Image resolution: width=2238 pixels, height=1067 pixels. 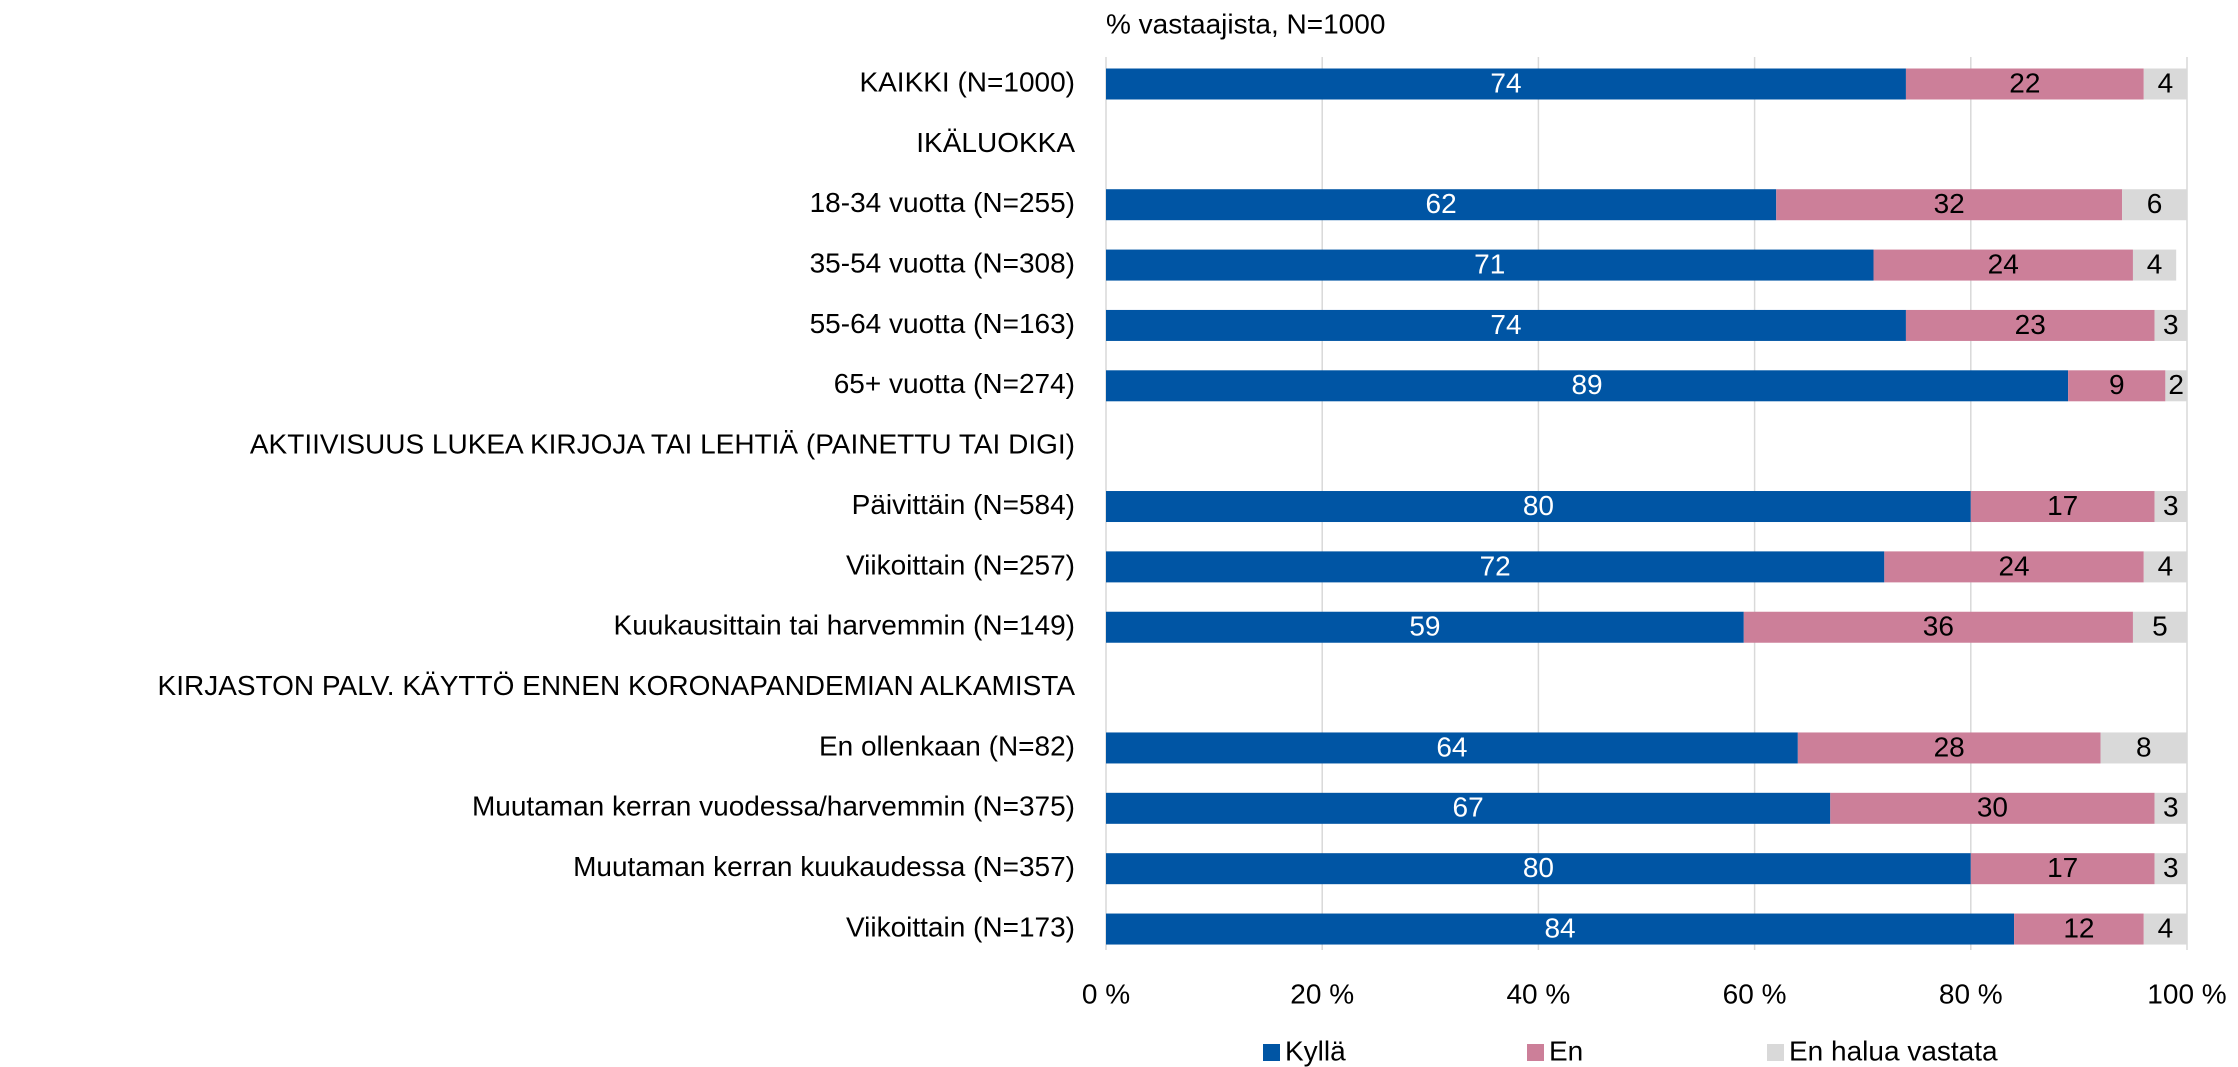 I want to click on data-label: 67, so click(x=1468, y=807).